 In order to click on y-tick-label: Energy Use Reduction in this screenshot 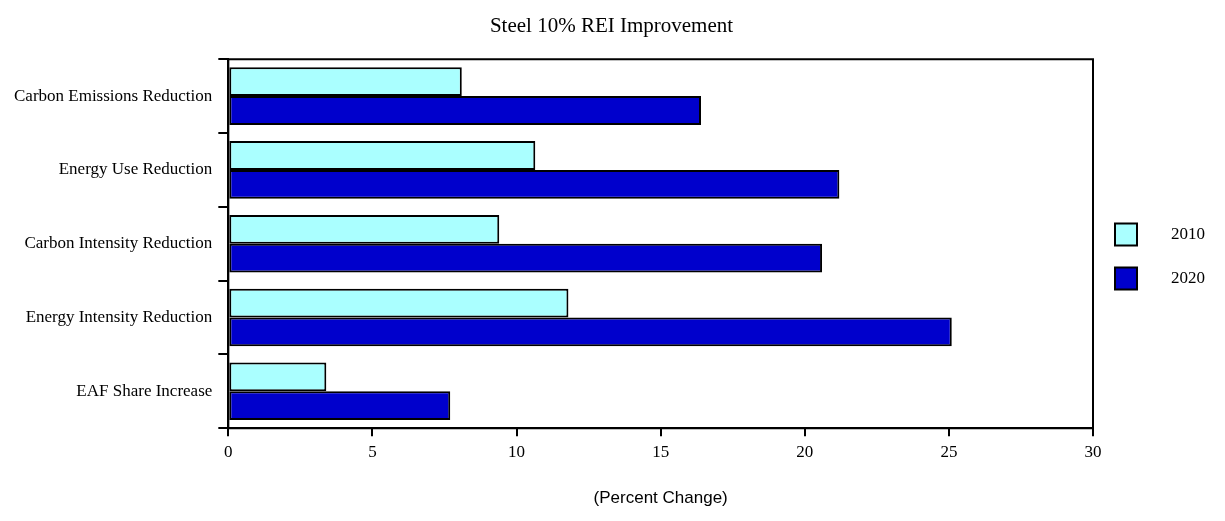, I will do `click(135, 169)`.